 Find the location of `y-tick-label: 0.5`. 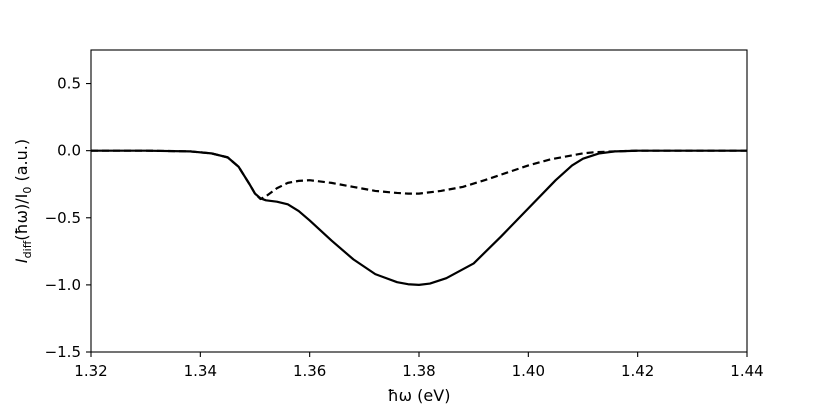

y-tick-label: 0.5 is located at coordinates (69, 84).